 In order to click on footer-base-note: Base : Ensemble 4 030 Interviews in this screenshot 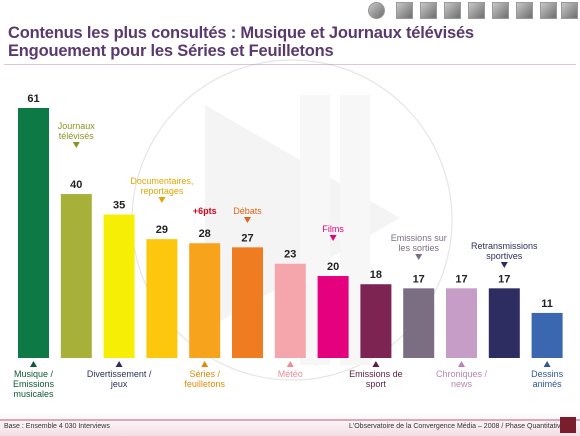, I will do `click(57, 426)`.